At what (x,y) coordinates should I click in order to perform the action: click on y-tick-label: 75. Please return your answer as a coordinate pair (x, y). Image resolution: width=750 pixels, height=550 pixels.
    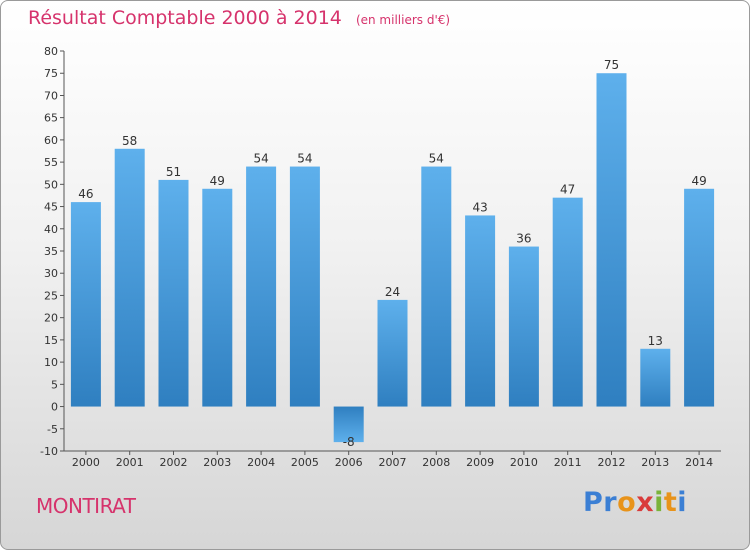
    Looking at the image, I should click on (51, 73).